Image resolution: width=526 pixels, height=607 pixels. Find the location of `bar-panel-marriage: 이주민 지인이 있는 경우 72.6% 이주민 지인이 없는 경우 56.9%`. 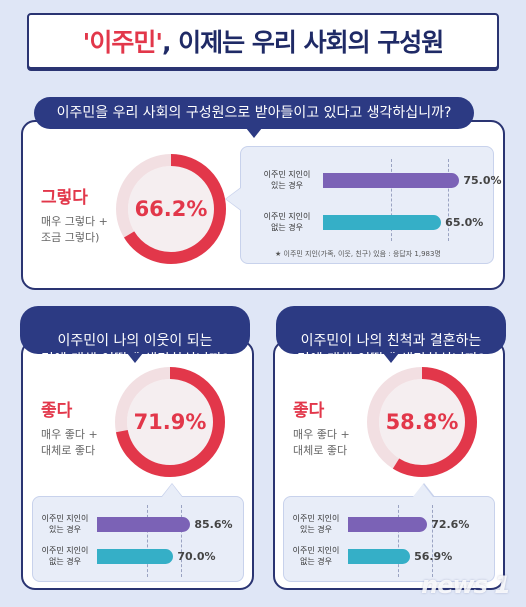

bar-panel-marriage: 이주민 지인이 있는 경우 72.6% 이주민 지인이 없는 경우 56.9% is located at coordinates (389, 533).